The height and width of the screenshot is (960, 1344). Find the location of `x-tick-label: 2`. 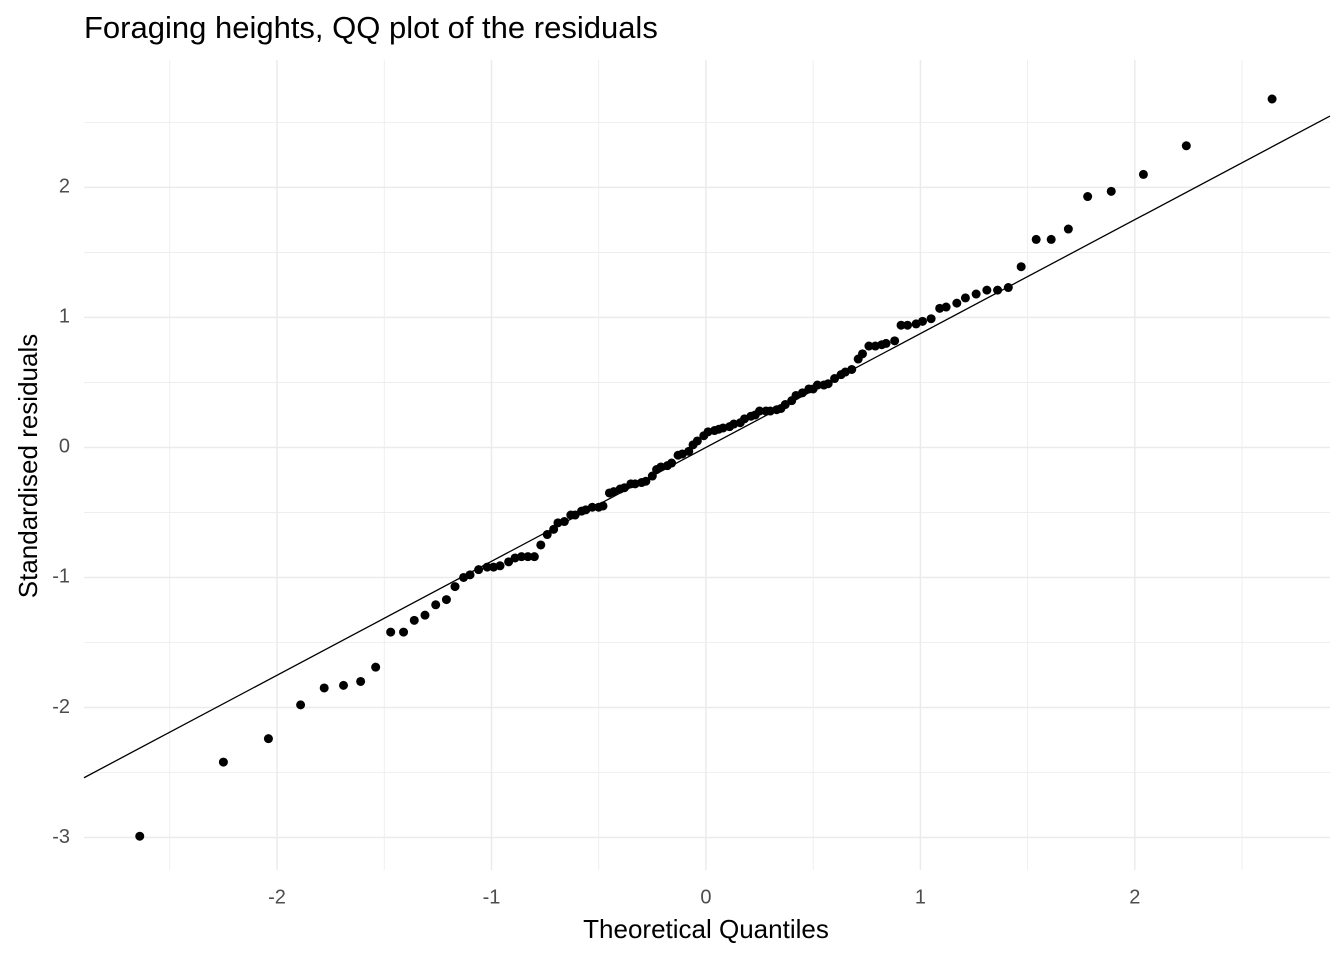

x-tick-label: 2 is located at coordinates (1134, 897).